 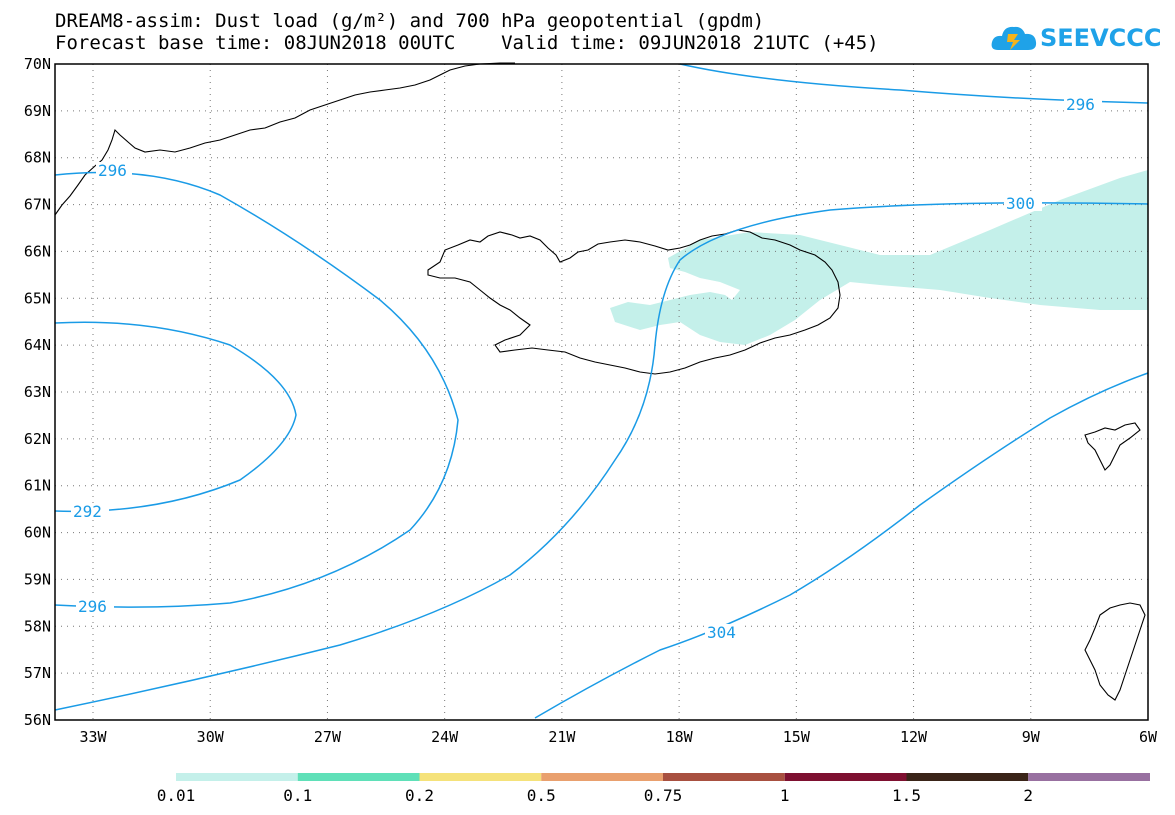 I want to click on logo-text: SEEVCCC, so click(x=1101, y=38).